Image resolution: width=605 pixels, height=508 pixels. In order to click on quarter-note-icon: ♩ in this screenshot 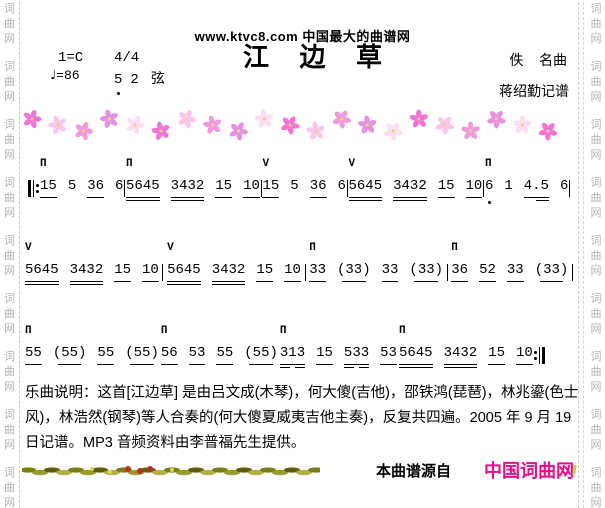, I will do `click(53, 75)`.